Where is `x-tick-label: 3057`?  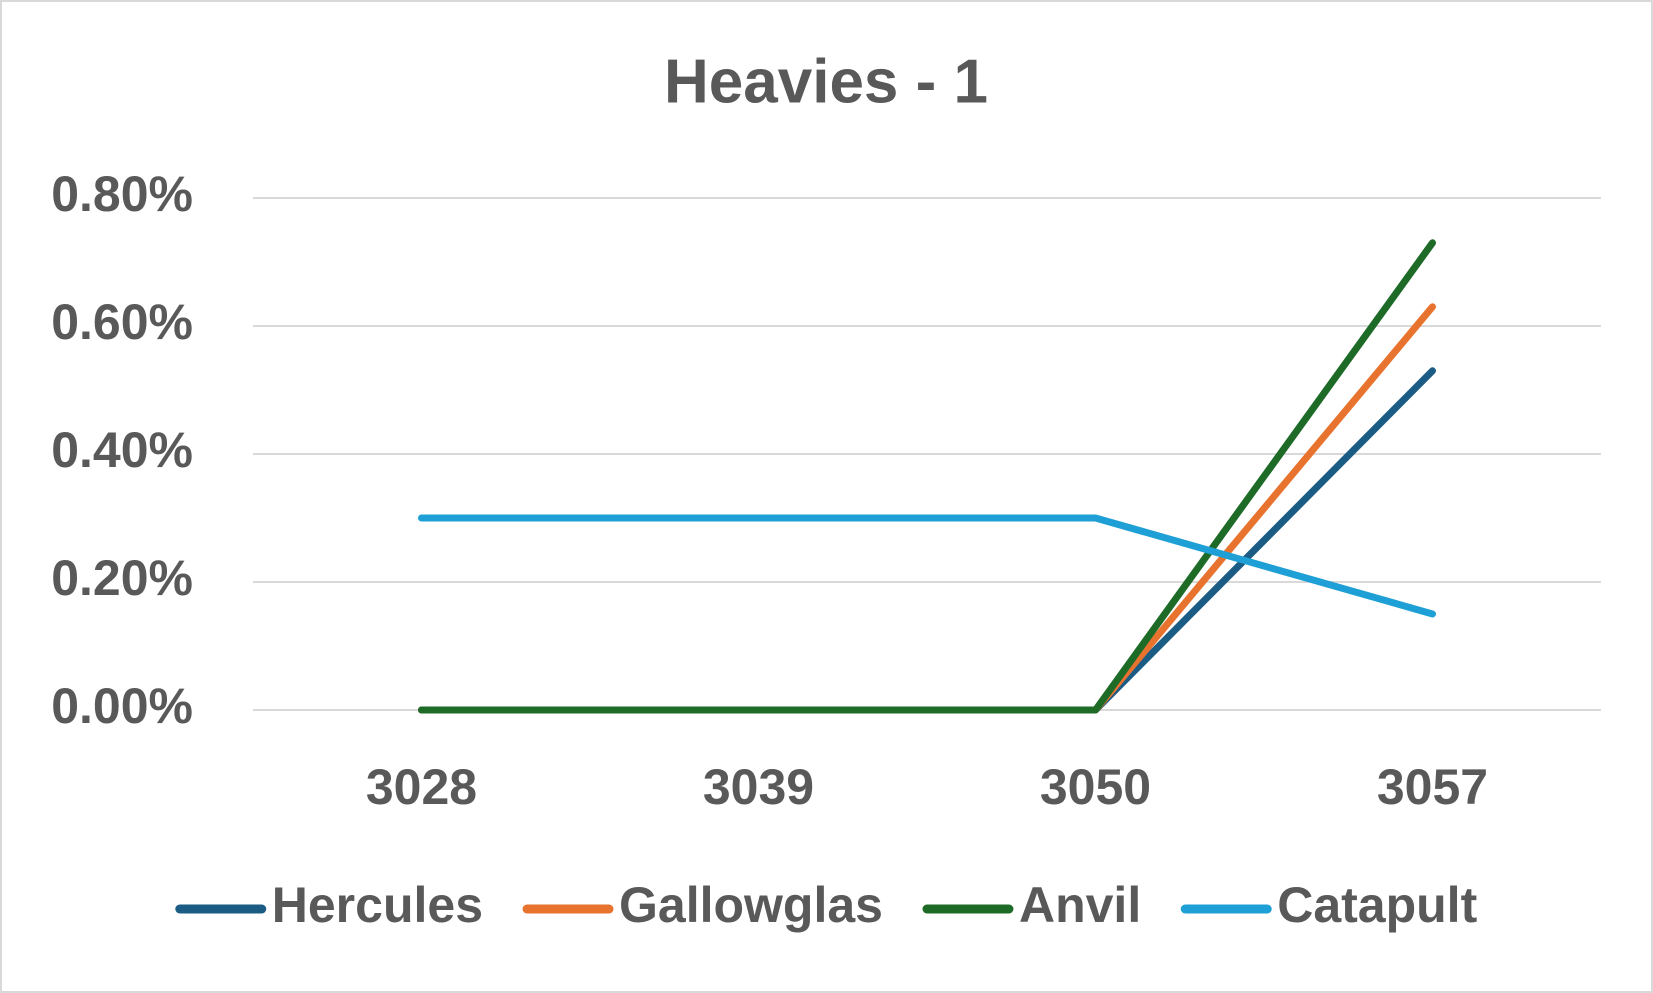
x-tick-label: 3057 is located at coordinates (1432, 787).